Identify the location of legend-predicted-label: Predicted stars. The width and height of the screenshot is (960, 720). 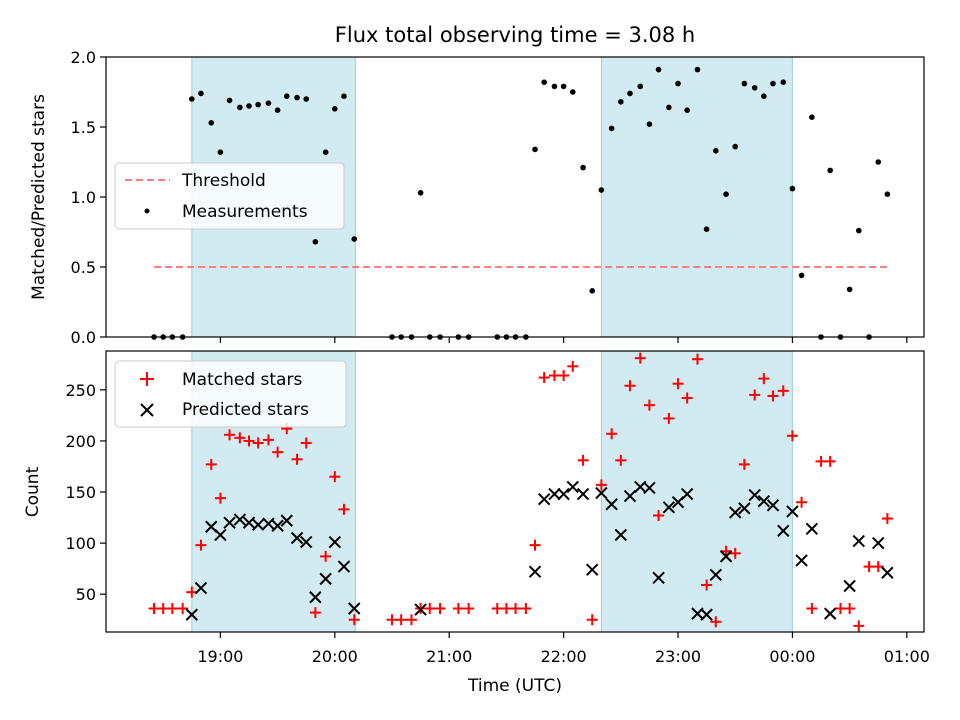
(245, 410).